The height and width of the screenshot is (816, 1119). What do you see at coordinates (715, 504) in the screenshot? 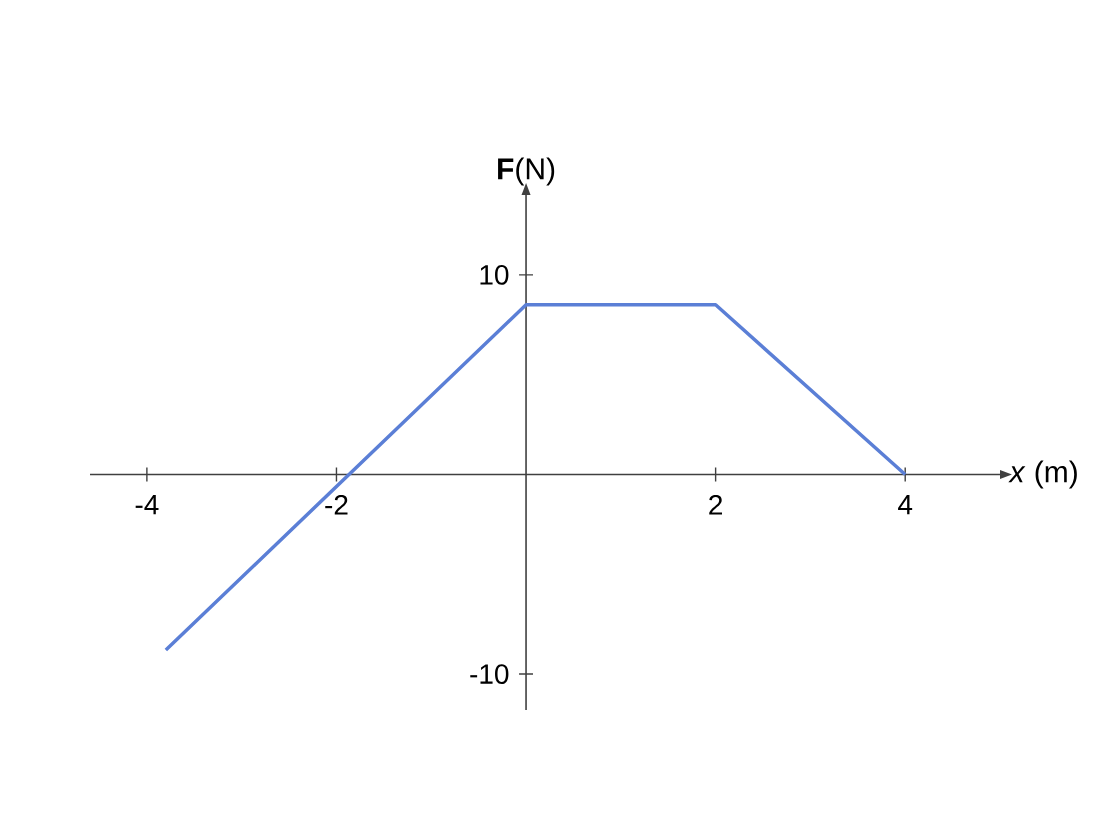
I see `x-tick-label: 2` at bounding box center [715, 504].